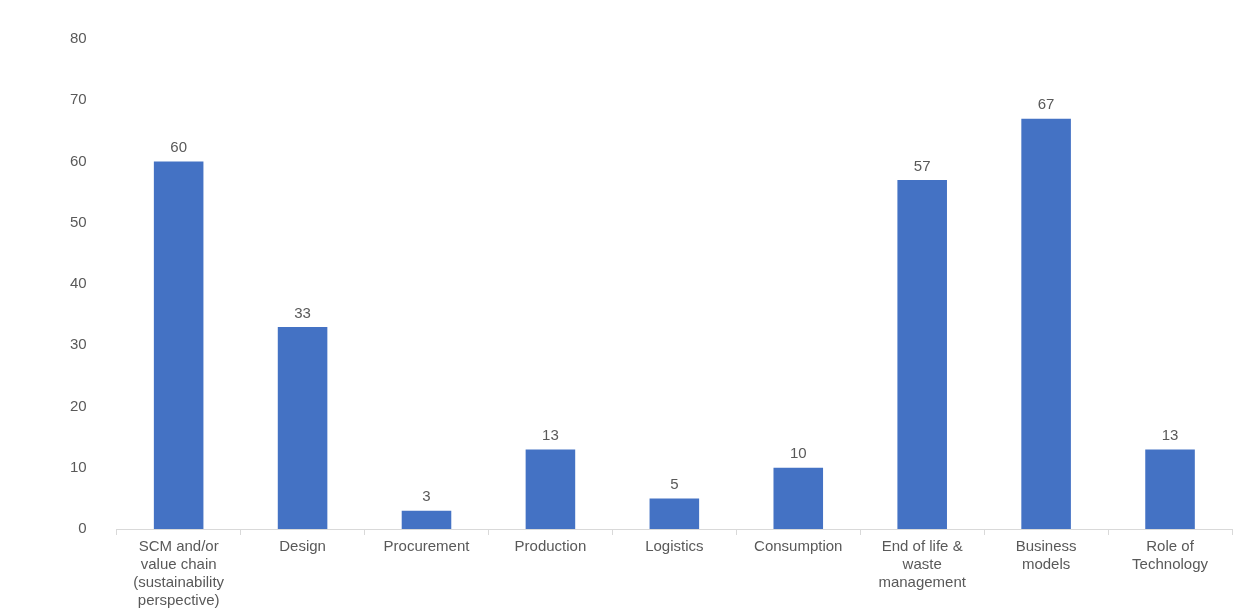 Image resolution: width=1234 pixels, height=615 pixels. Describe the element at coordinates (674, 546) in the screenshot. I see `x-tick-label: Logistics` at that location.